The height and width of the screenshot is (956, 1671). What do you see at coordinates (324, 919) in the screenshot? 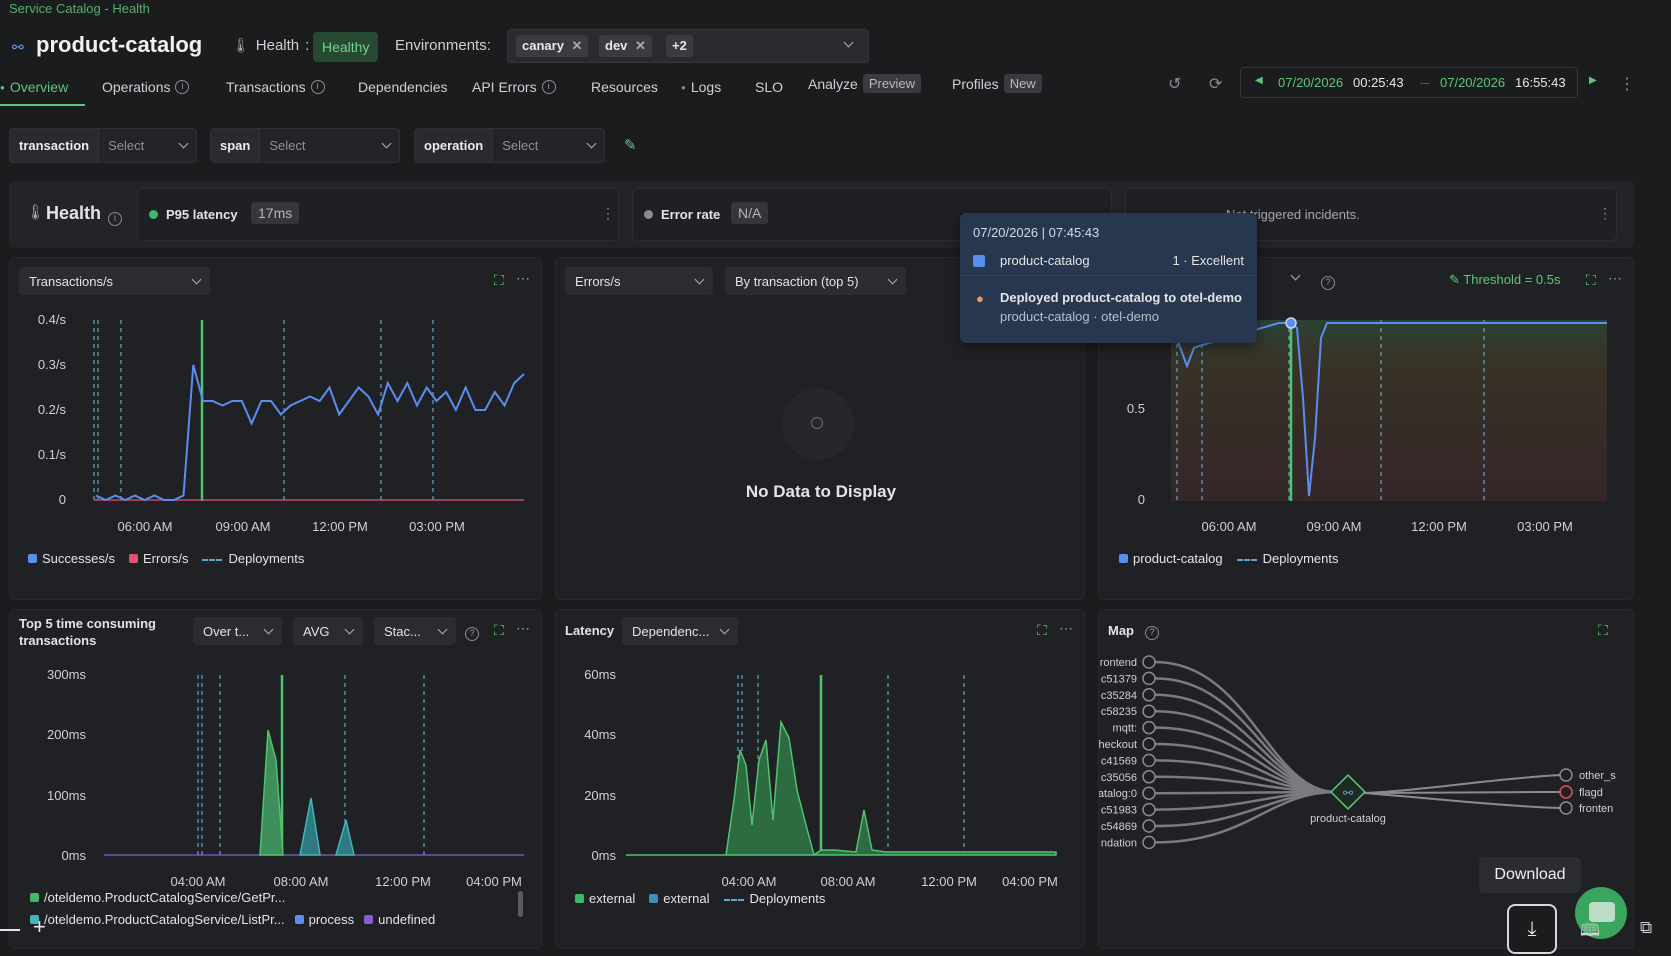
I see `legend-item: process` at bounding box center [324, 919].